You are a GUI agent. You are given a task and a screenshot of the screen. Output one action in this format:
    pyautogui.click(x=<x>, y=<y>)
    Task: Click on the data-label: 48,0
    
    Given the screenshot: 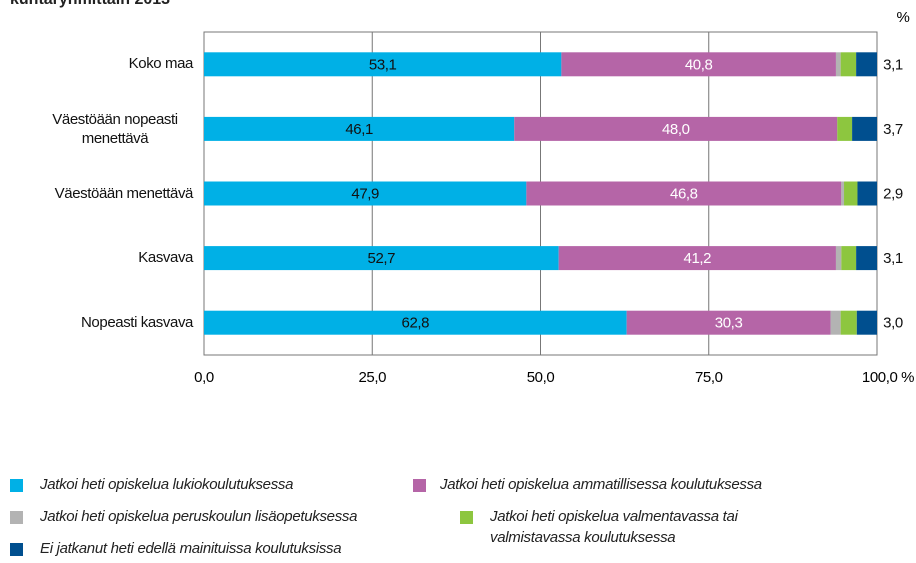 What is the action you would take?
    pyautogui.click(x=676, y=129)
    